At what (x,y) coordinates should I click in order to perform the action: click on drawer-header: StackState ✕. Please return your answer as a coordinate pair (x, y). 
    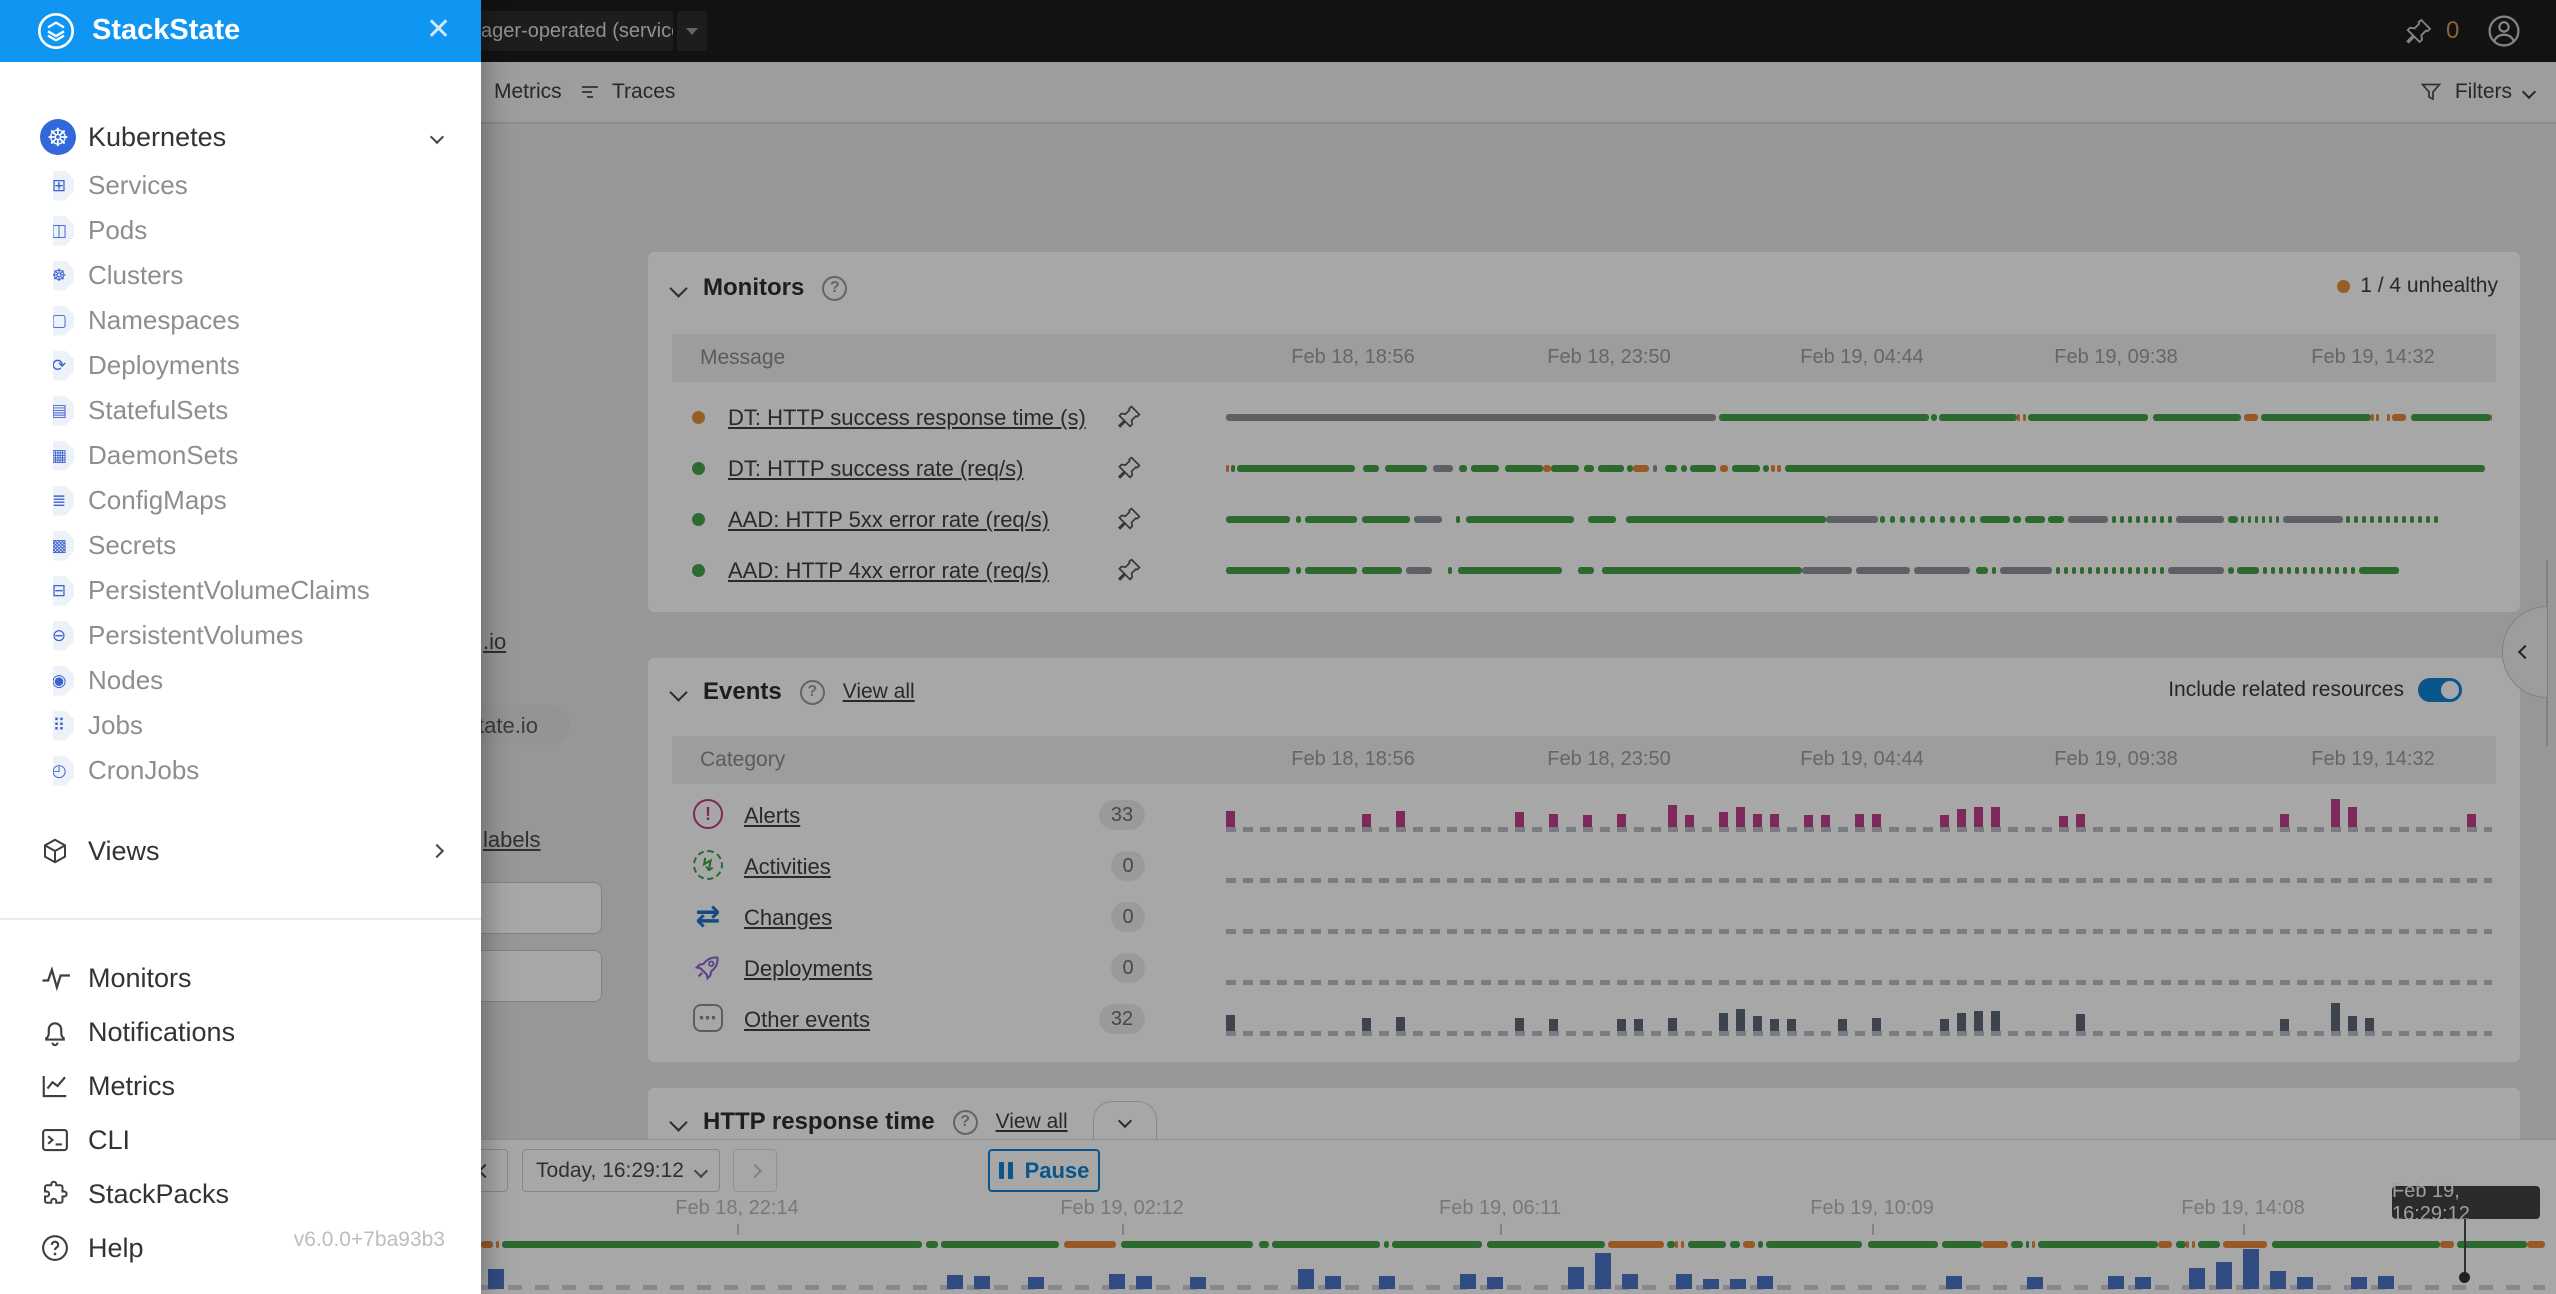
    Looking at the image, I should click on (240, 31).